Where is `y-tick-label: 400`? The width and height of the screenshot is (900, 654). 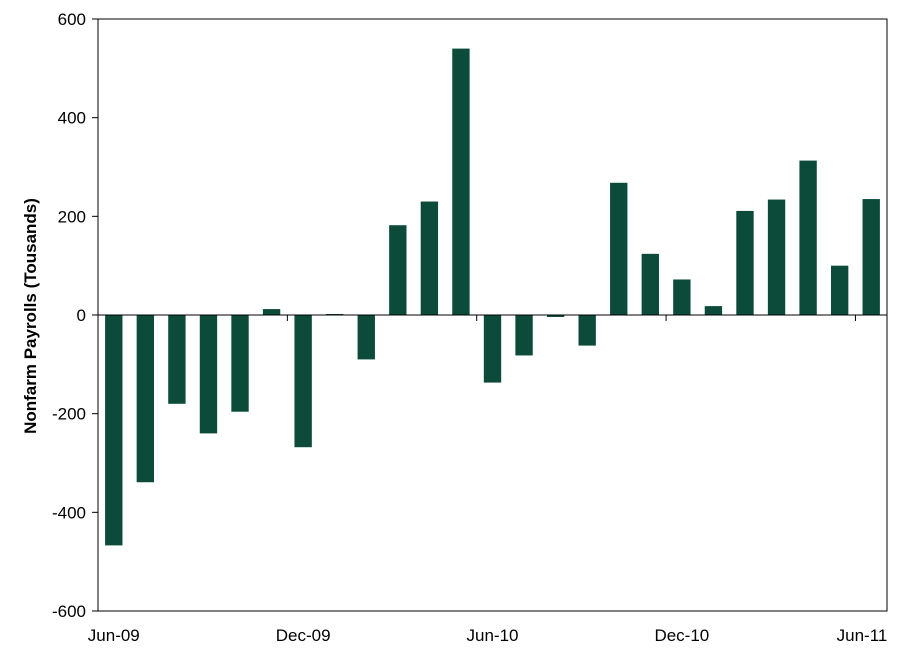 y-tick-label: 400 is located at coordinates (72, 118).